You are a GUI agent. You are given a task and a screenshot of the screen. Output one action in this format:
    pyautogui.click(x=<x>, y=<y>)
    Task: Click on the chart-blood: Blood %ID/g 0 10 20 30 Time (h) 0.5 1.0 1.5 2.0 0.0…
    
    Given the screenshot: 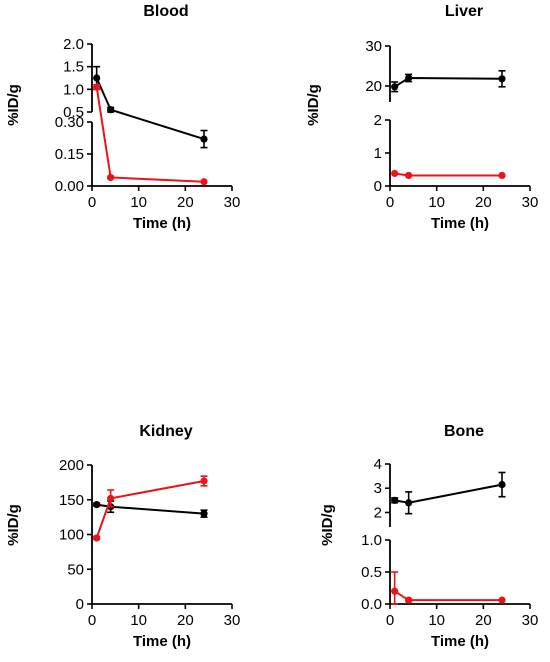 What is the action you would take?
    pyautogui.click(x=122, y=117)
    